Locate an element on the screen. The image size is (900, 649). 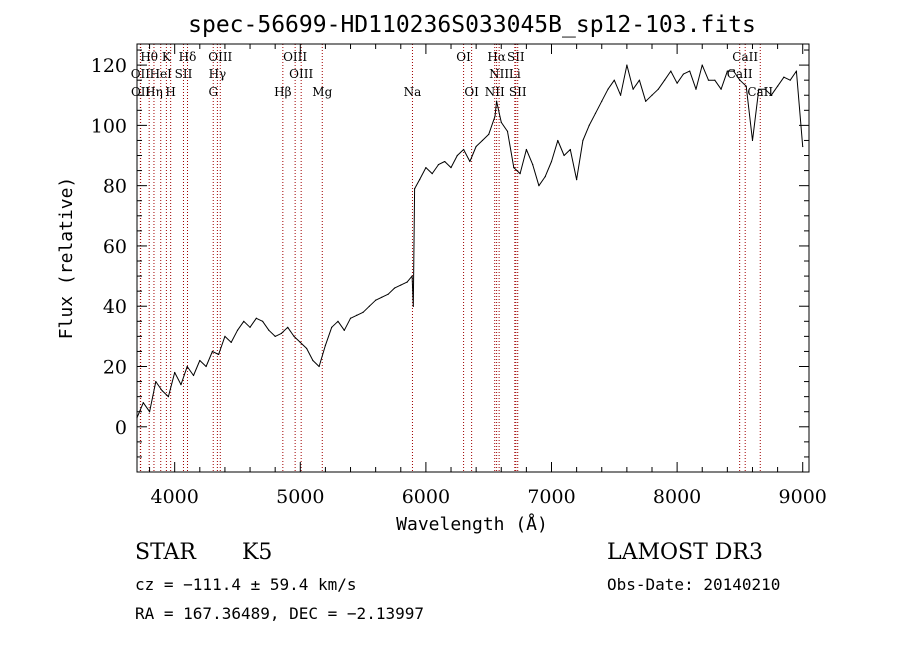
line-marker-label-17: OII is located at coordinates (141, 92).